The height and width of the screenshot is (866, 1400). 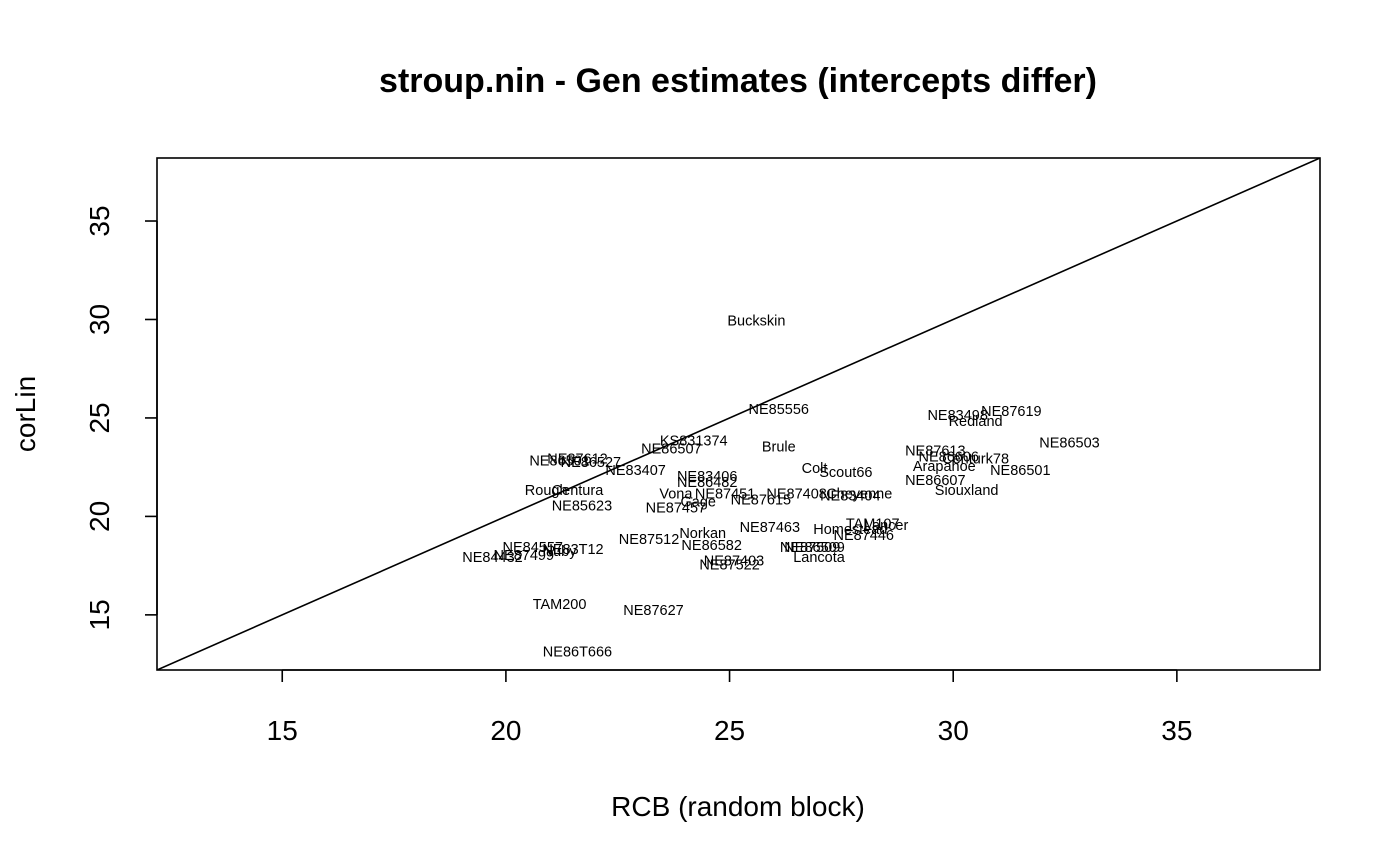 I want to click on point-label: Vona, so click(x=676, y=495).